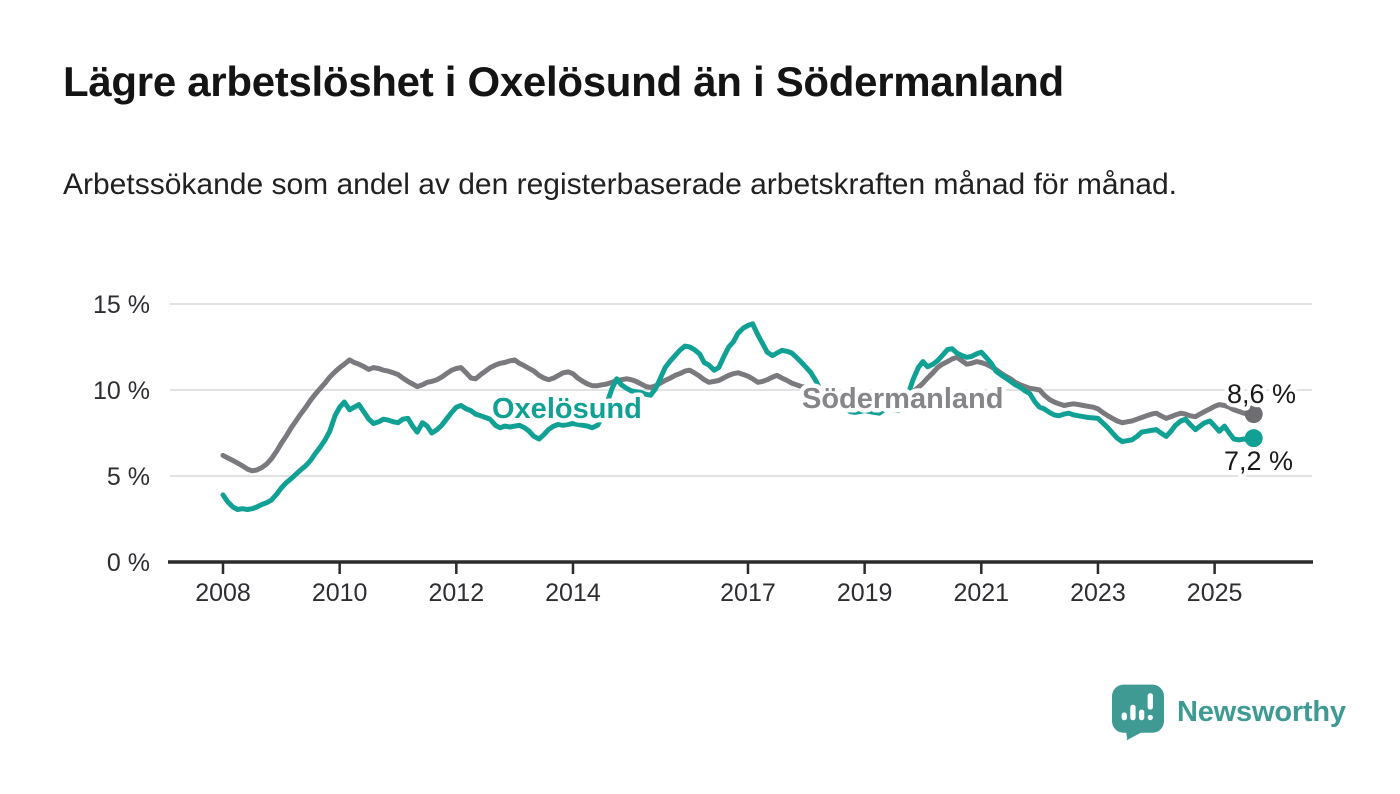 The width and height of the screenshot is (1400, 794). Describe the element at coordinates (1150, 701) in the screenshot. I see `logo-exclamation-bar` at that location.